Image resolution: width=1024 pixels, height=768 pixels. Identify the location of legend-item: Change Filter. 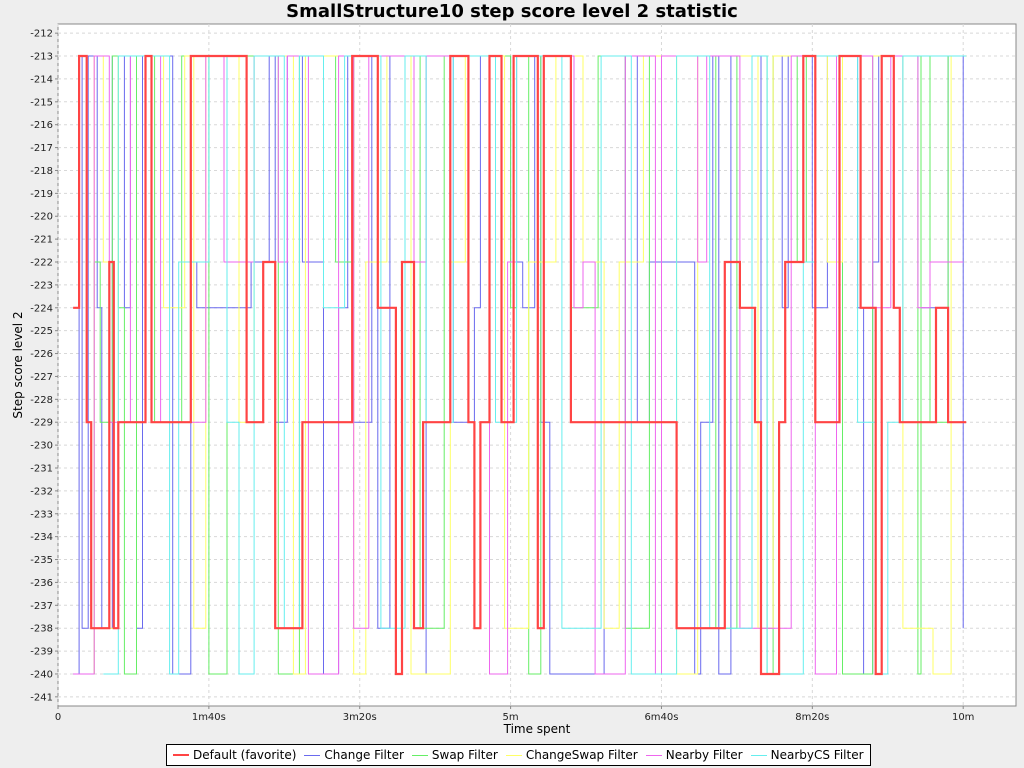
(354, 755).